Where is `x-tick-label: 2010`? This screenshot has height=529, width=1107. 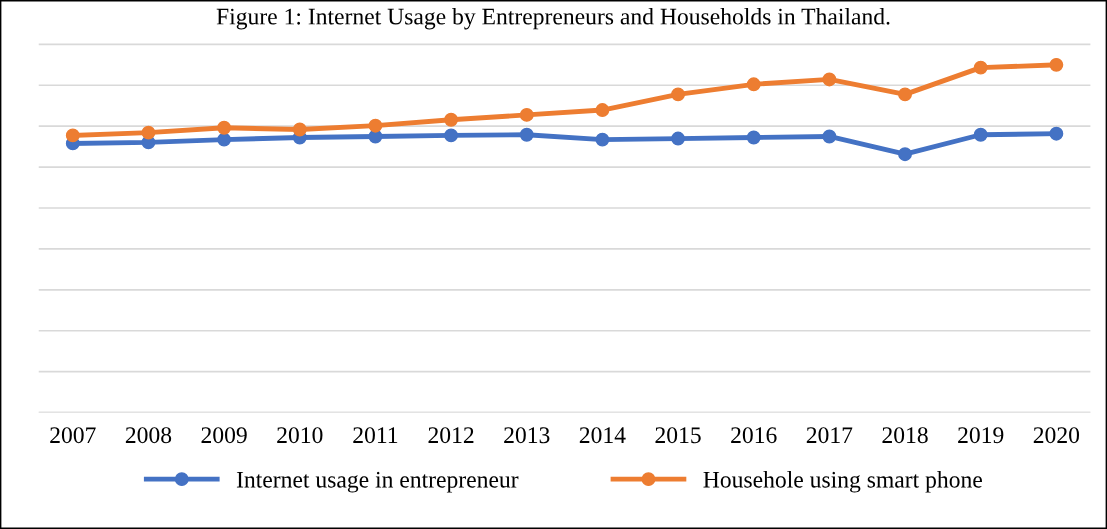
x-tick-label: 2010 is located at coordinates (300, 435).